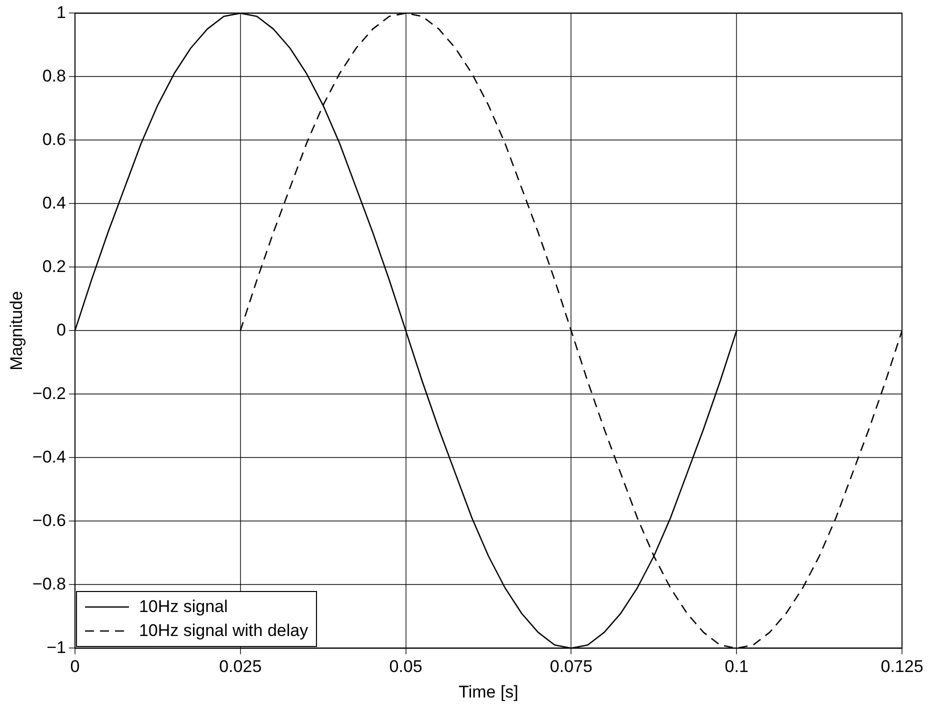 This screenshot has height=711, width=938. Describe the element at coordinates (54, 266) in the screenshot. I see `y-tick-label: 0.2` at that location.